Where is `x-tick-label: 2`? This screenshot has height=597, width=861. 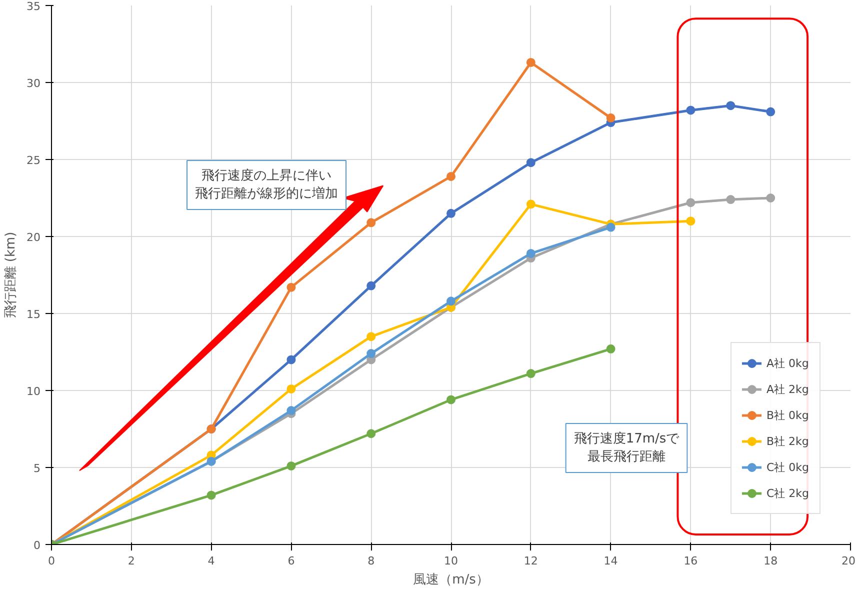 x-tick-label: 2 is located at coordinates (131, 561).